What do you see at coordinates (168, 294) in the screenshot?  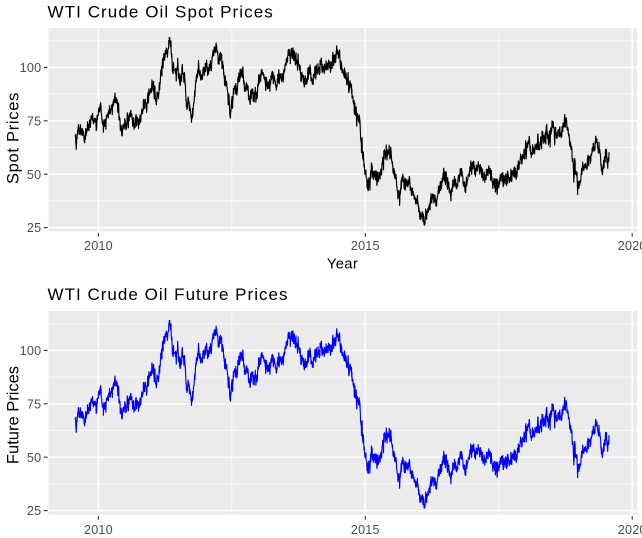 I see `svg-text: WTI Crude Oil Future Prices` at bounding box center [168, 294].